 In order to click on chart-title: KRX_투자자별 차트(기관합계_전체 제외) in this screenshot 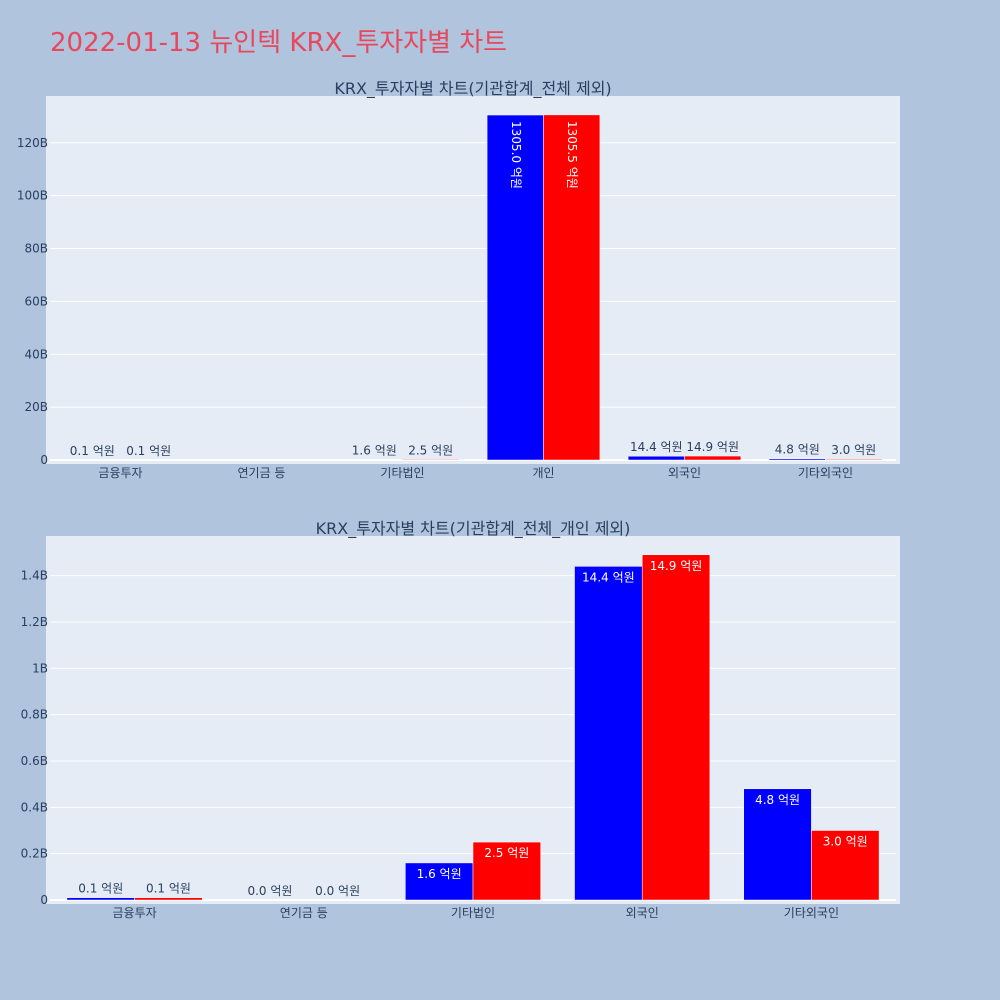, I will do `click(472, 89)`.